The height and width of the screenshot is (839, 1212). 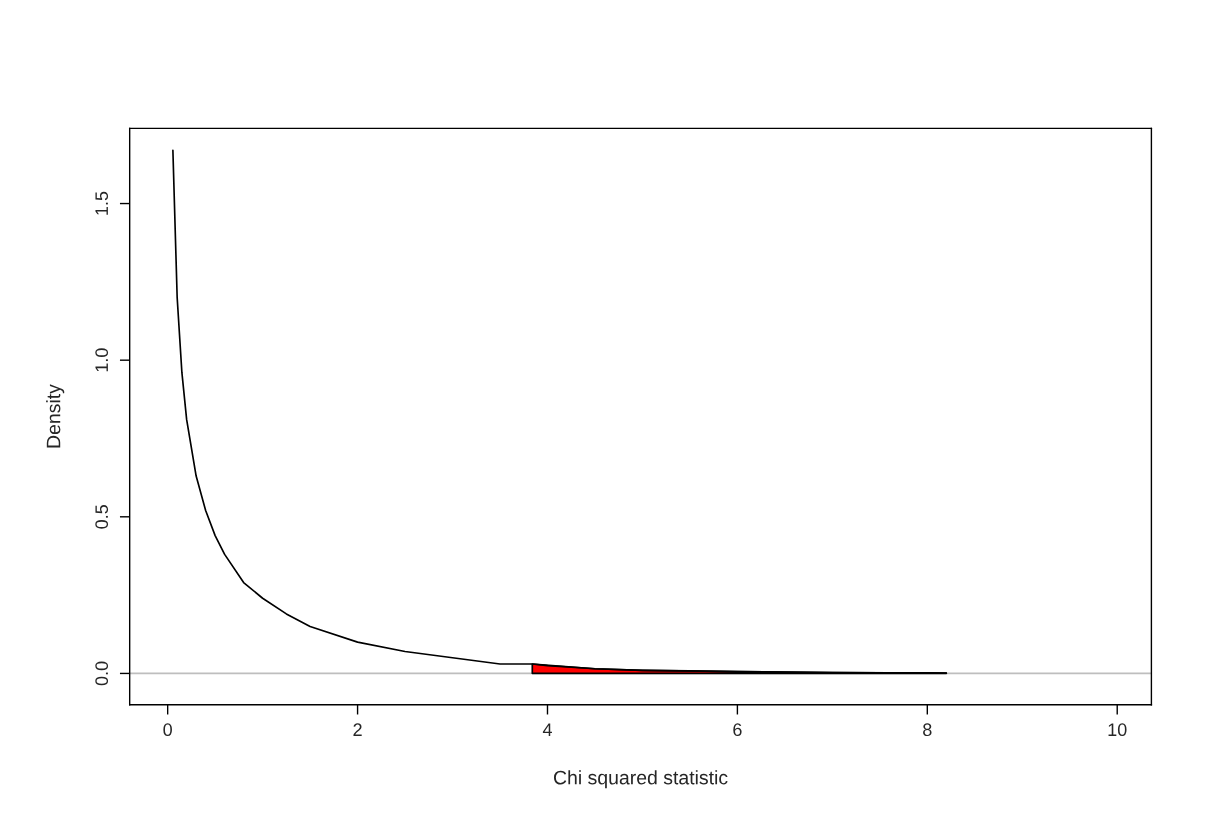 I want to click on x-tick-label: 10, so click(x=1117, y=730).